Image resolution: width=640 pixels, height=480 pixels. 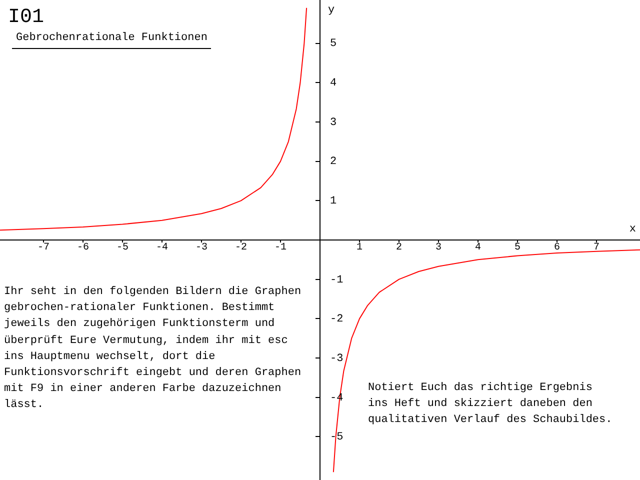 What do you see at coordinates (122, 248) in the screenshot?
I see `x-tick-label: -5` at bounding box center [122, 248].